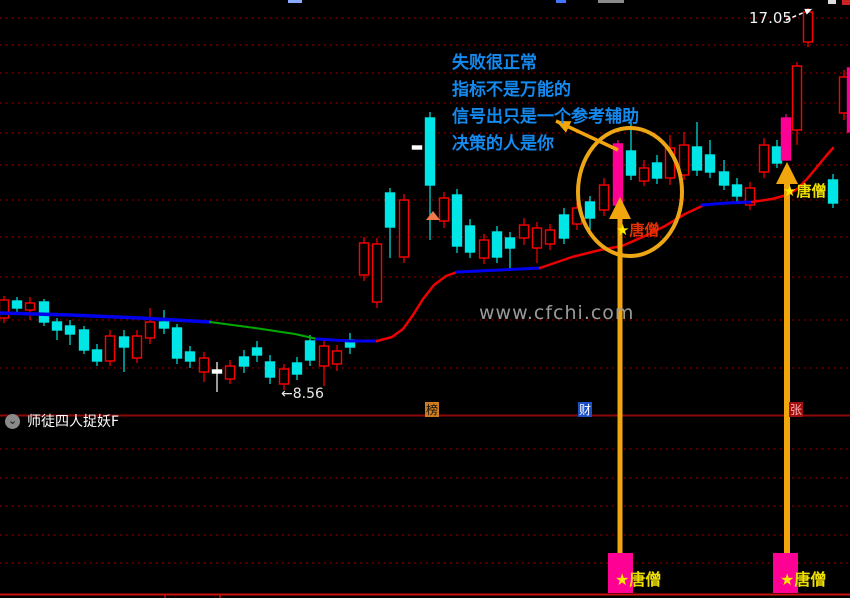 The image size is (850, 598). What do you see at coordinates (511, 90) in the screenshot?
I see `annotation-line-2: 指标不是万能的` at bounding box center [511, 90].